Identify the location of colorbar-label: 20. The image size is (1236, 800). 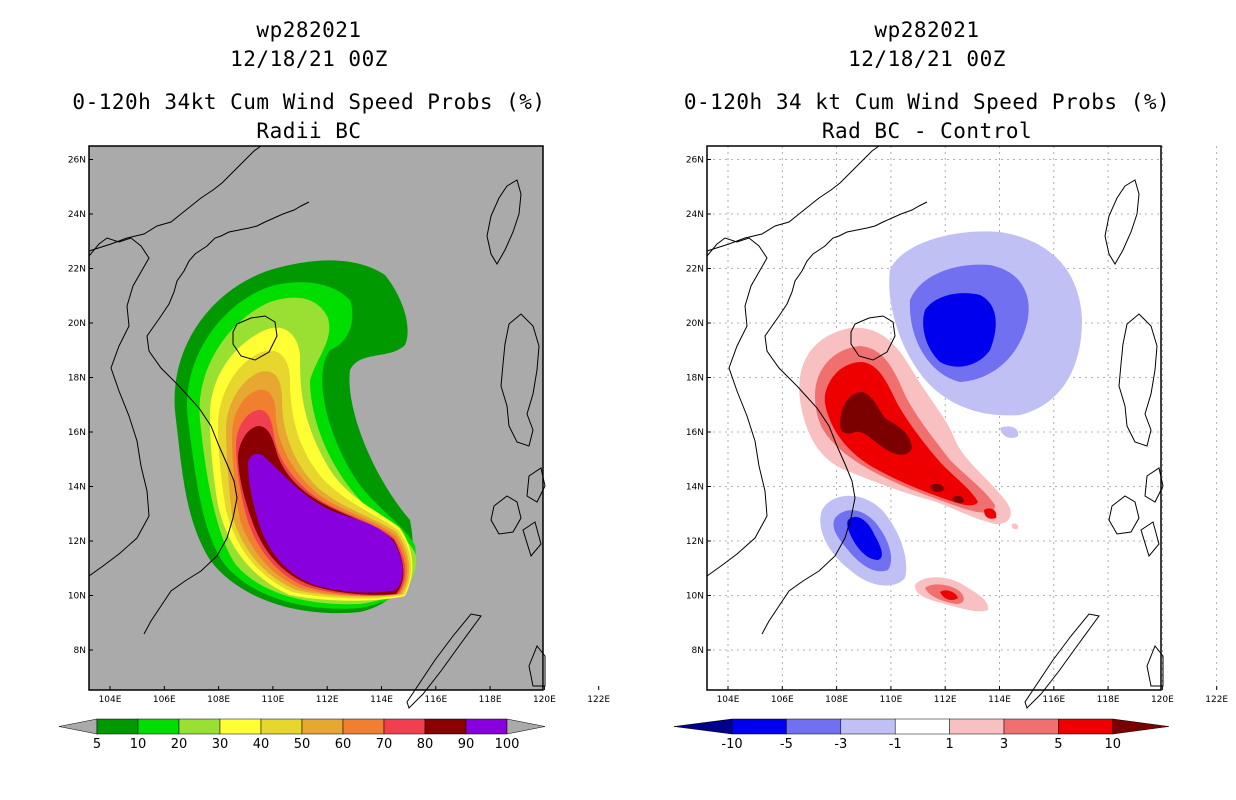
(179, 744).